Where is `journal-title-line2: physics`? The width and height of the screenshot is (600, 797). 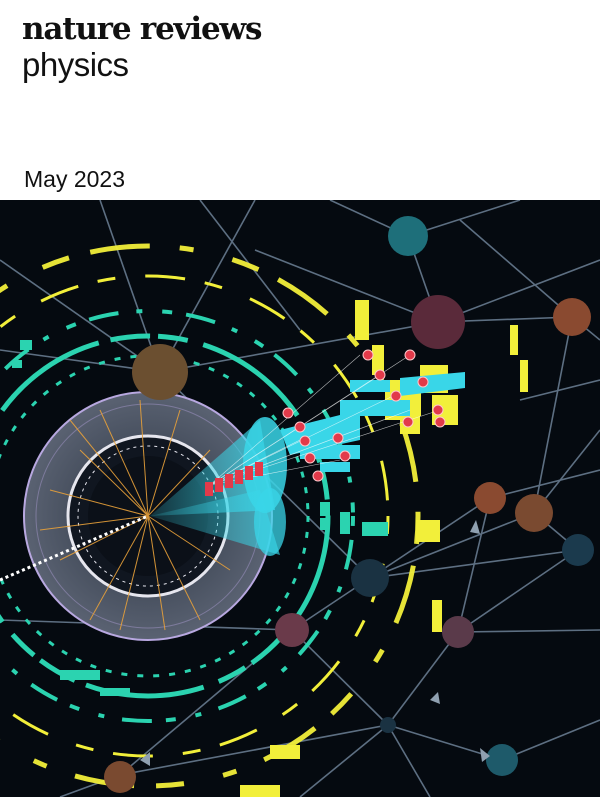
journal-title-line2: physics is located at coordinates (75, 64).